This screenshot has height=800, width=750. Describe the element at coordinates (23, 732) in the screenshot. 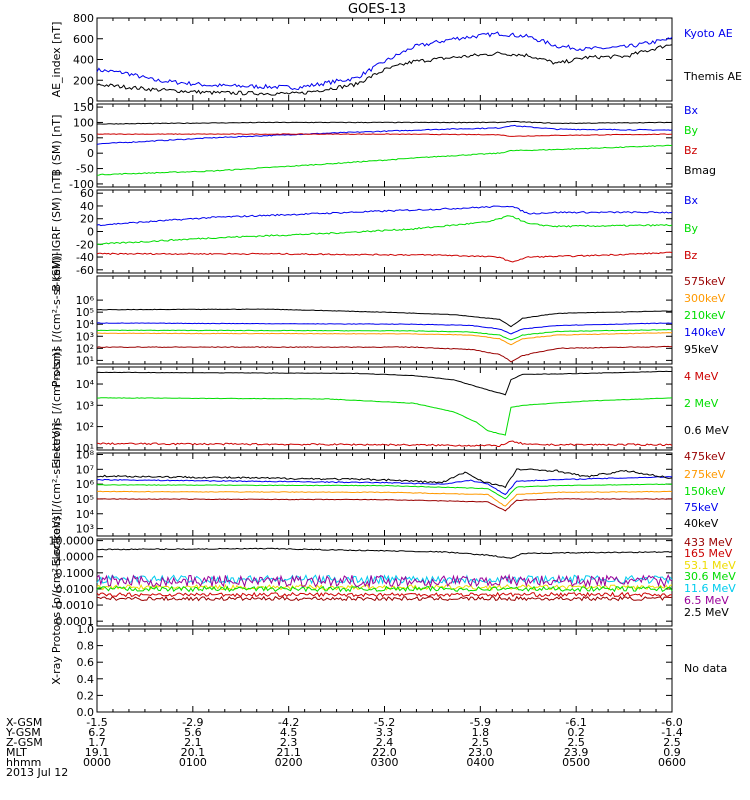

I see `orbit-row-label: Y-GSM` at that location.